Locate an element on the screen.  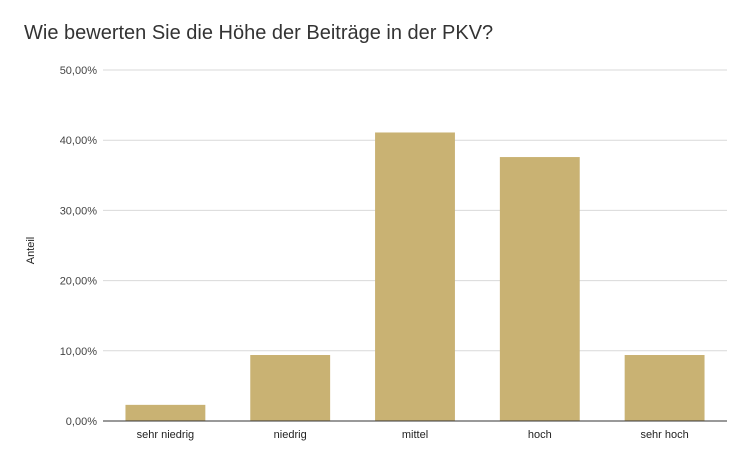
bar-mittel is located at coordinates (415, 276).